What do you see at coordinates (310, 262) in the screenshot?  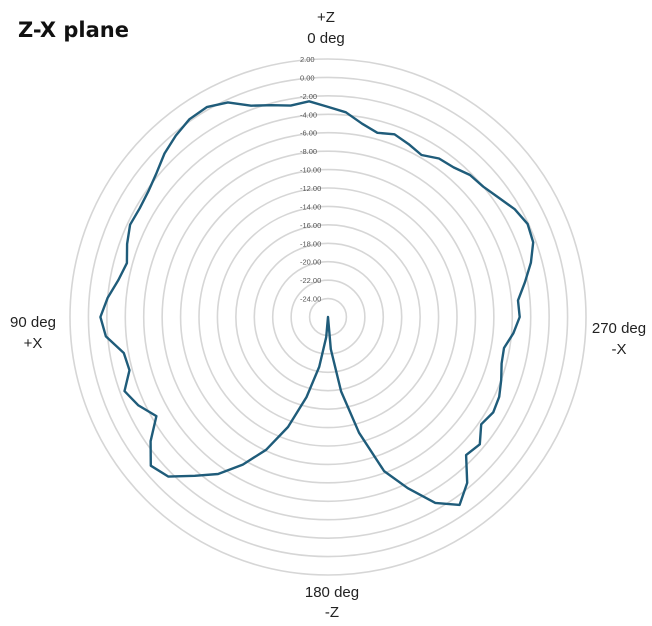 I see `radial-tick-label: -20.00` at bounding box center [310, 262].